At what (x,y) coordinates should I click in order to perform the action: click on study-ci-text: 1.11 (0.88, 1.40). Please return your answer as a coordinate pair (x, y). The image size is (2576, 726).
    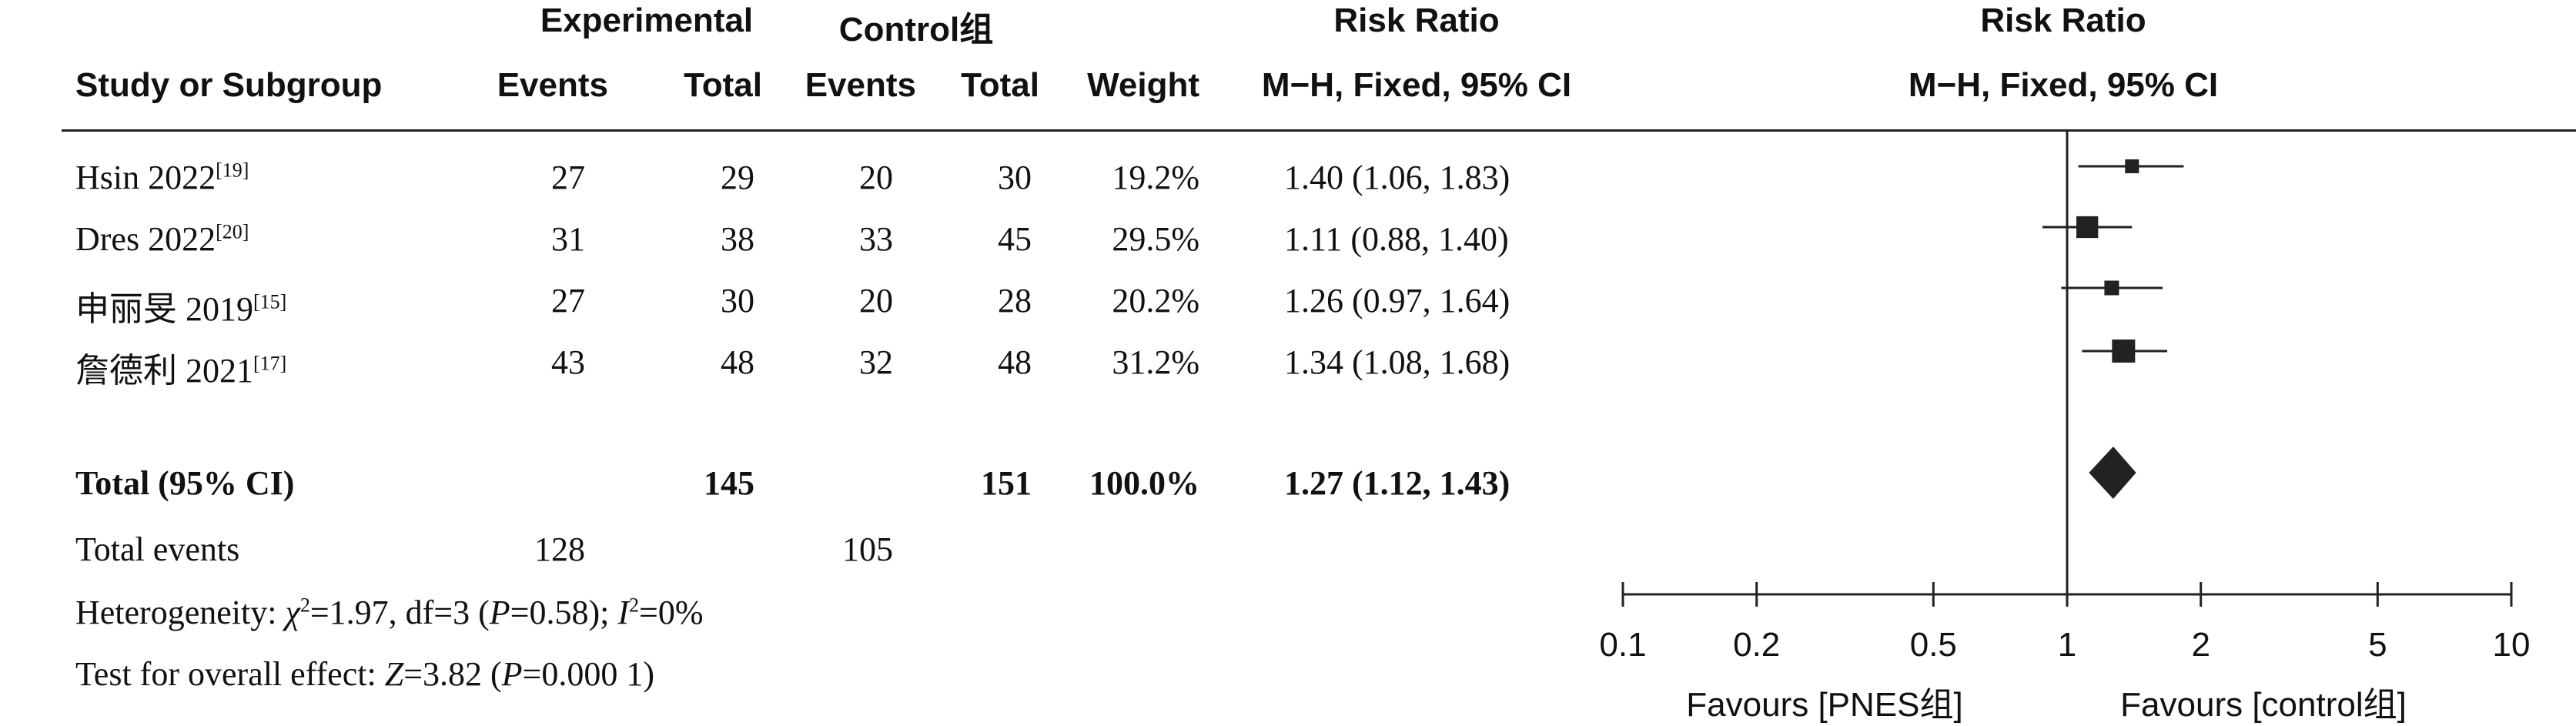
    Looking at the image, I should click on (1397, 239).